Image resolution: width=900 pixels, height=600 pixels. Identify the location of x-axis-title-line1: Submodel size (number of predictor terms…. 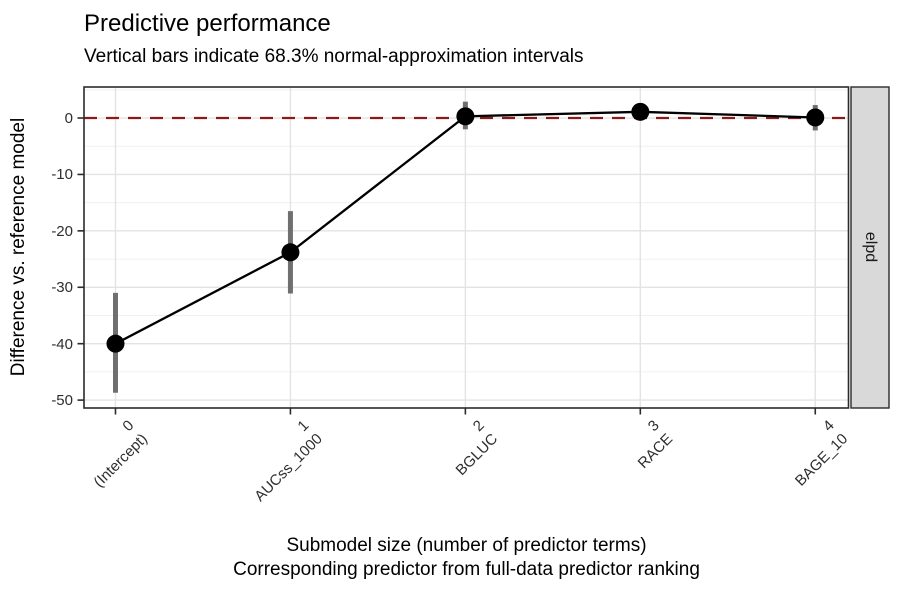
(466, 545).